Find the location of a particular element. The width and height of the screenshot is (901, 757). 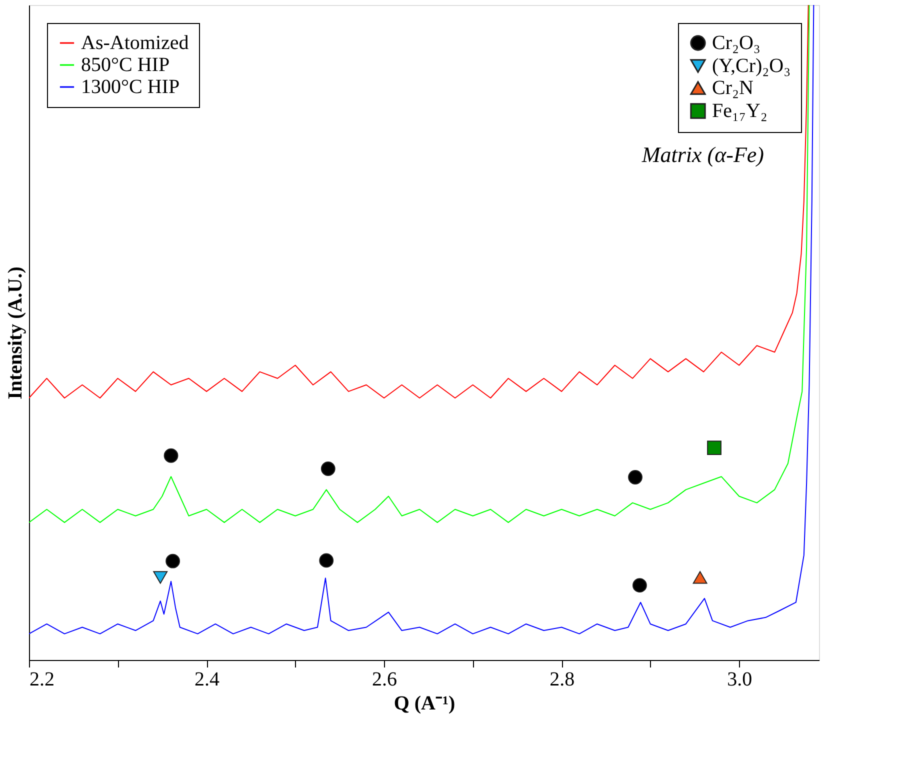

legend-label: 1300°C HIP is located at coordinates (130, 87).